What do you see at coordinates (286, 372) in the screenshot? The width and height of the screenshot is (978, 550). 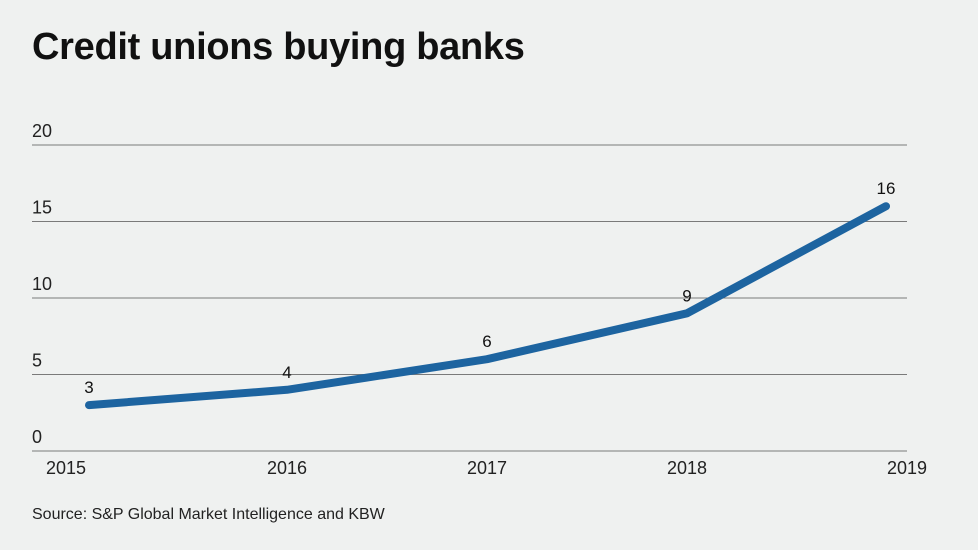 I see `data-label: 4` at bounding box center [286, 372].